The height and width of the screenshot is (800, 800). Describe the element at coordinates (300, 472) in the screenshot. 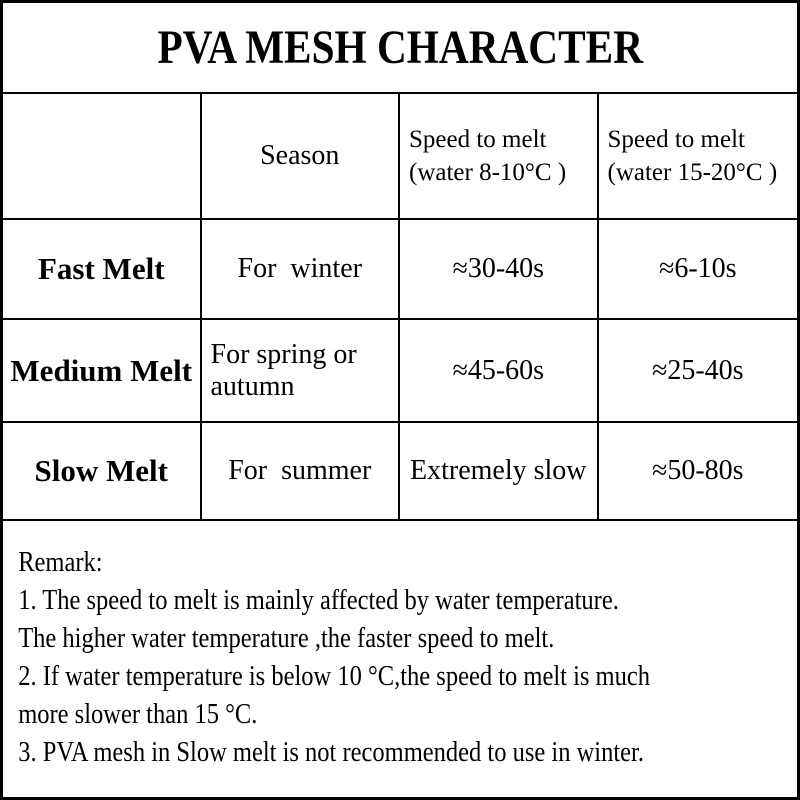

I see `season-cell-slow-melt: For summer` at that location.